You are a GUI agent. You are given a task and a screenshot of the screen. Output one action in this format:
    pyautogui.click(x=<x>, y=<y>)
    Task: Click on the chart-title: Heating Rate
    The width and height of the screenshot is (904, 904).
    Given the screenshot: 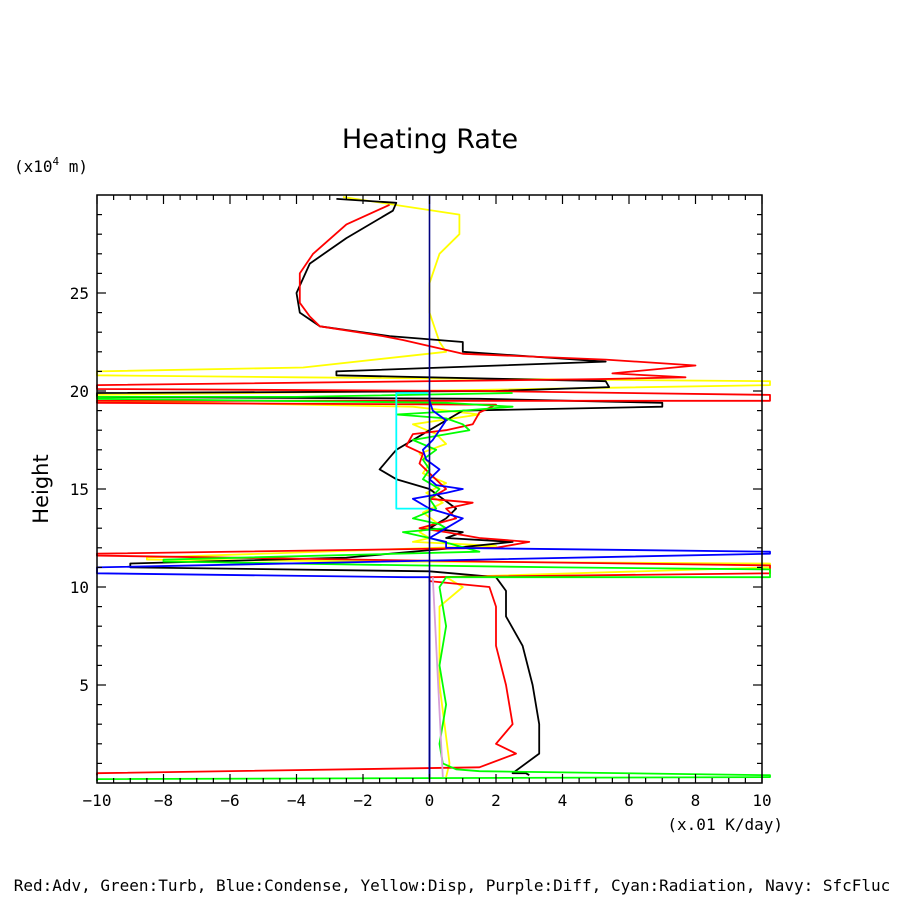 What is the action you would take?
    pyautogui.click(x=430, y=139)
    